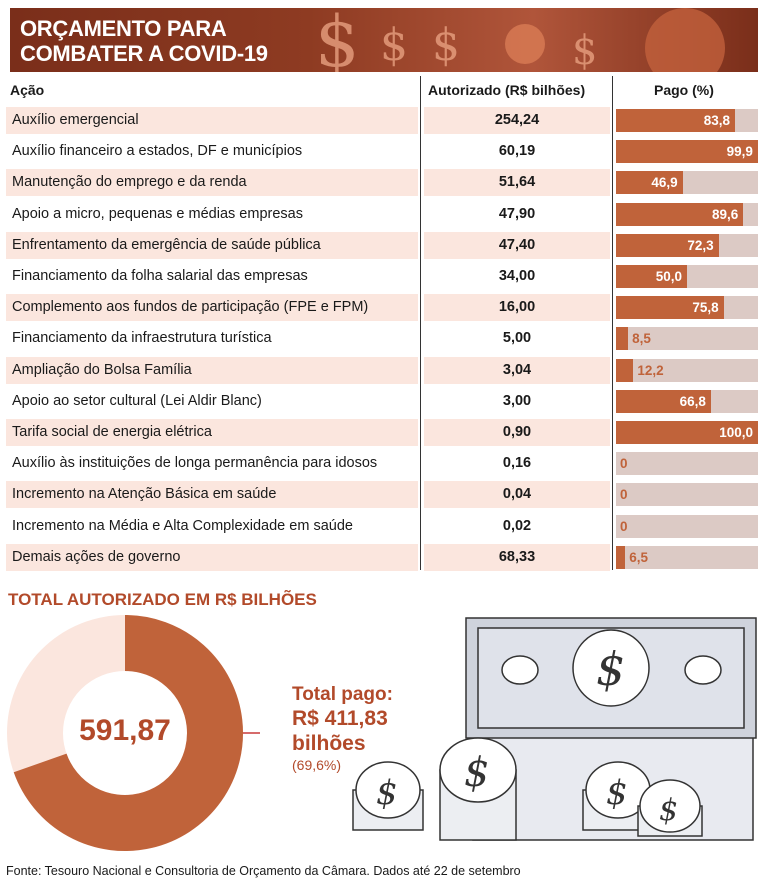  I want to click on total-paid-annotation: Total pago: R$ 411,83 bilhões (69,6%), so click(342, 729).